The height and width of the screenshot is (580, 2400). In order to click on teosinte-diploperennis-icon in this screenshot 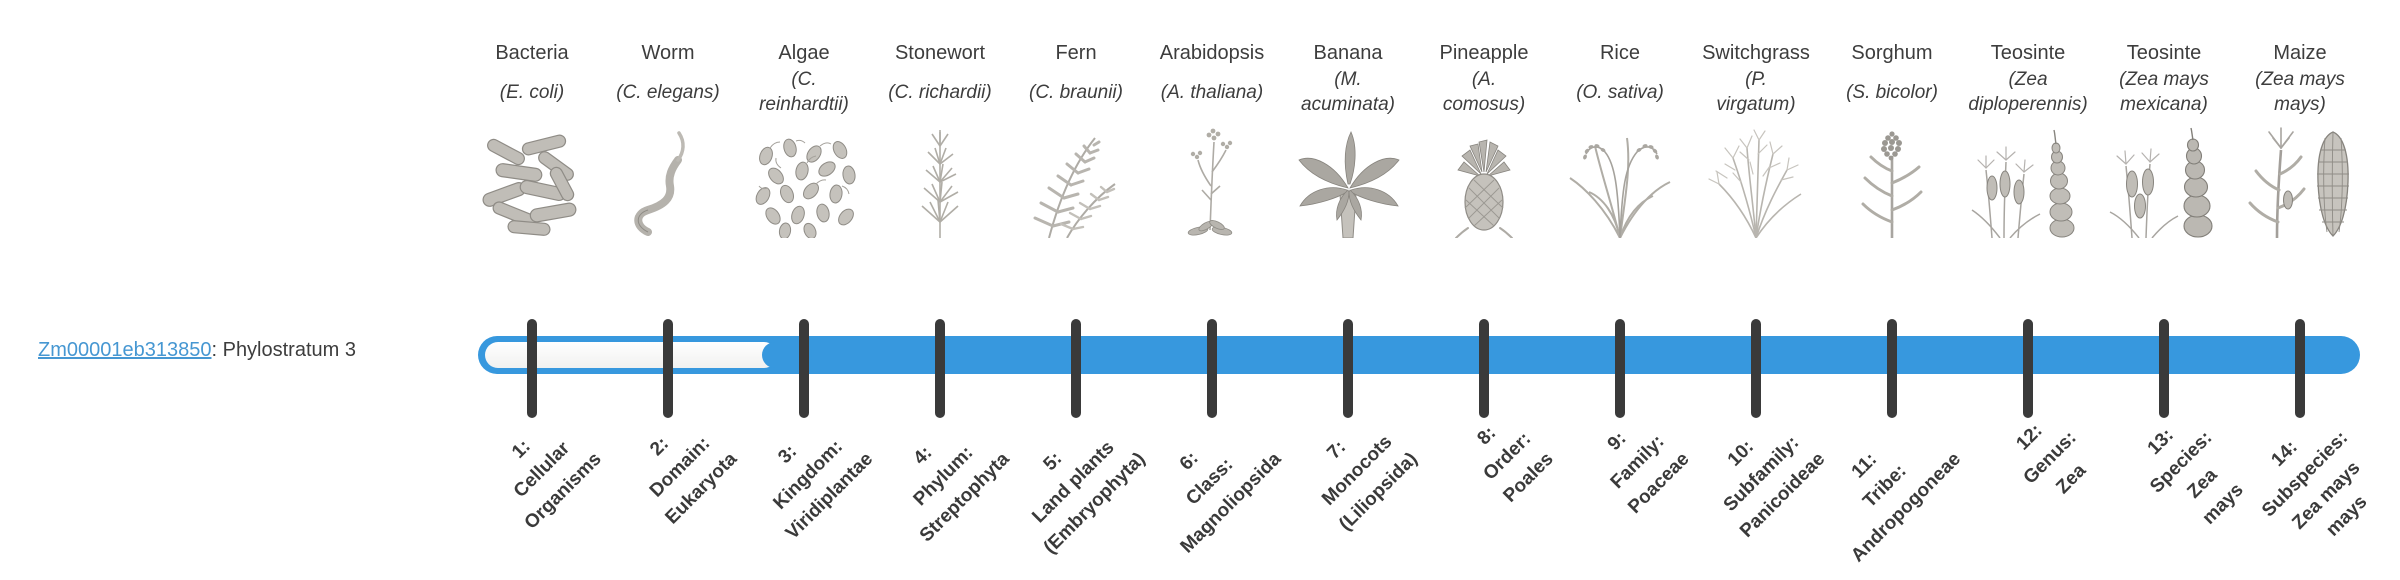, I will do `click(2028, 177)`.